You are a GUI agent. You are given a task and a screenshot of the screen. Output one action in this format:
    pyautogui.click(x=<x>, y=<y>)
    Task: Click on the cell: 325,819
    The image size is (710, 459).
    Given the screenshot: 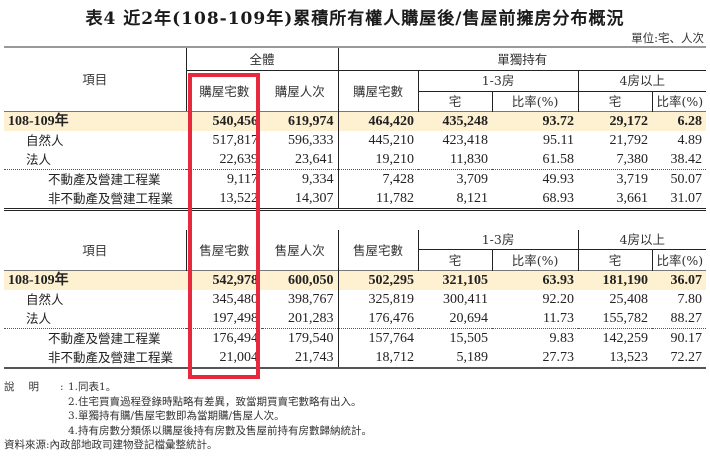 What is the action you would take?
    pyautogui.click(x=377, y=299)
    